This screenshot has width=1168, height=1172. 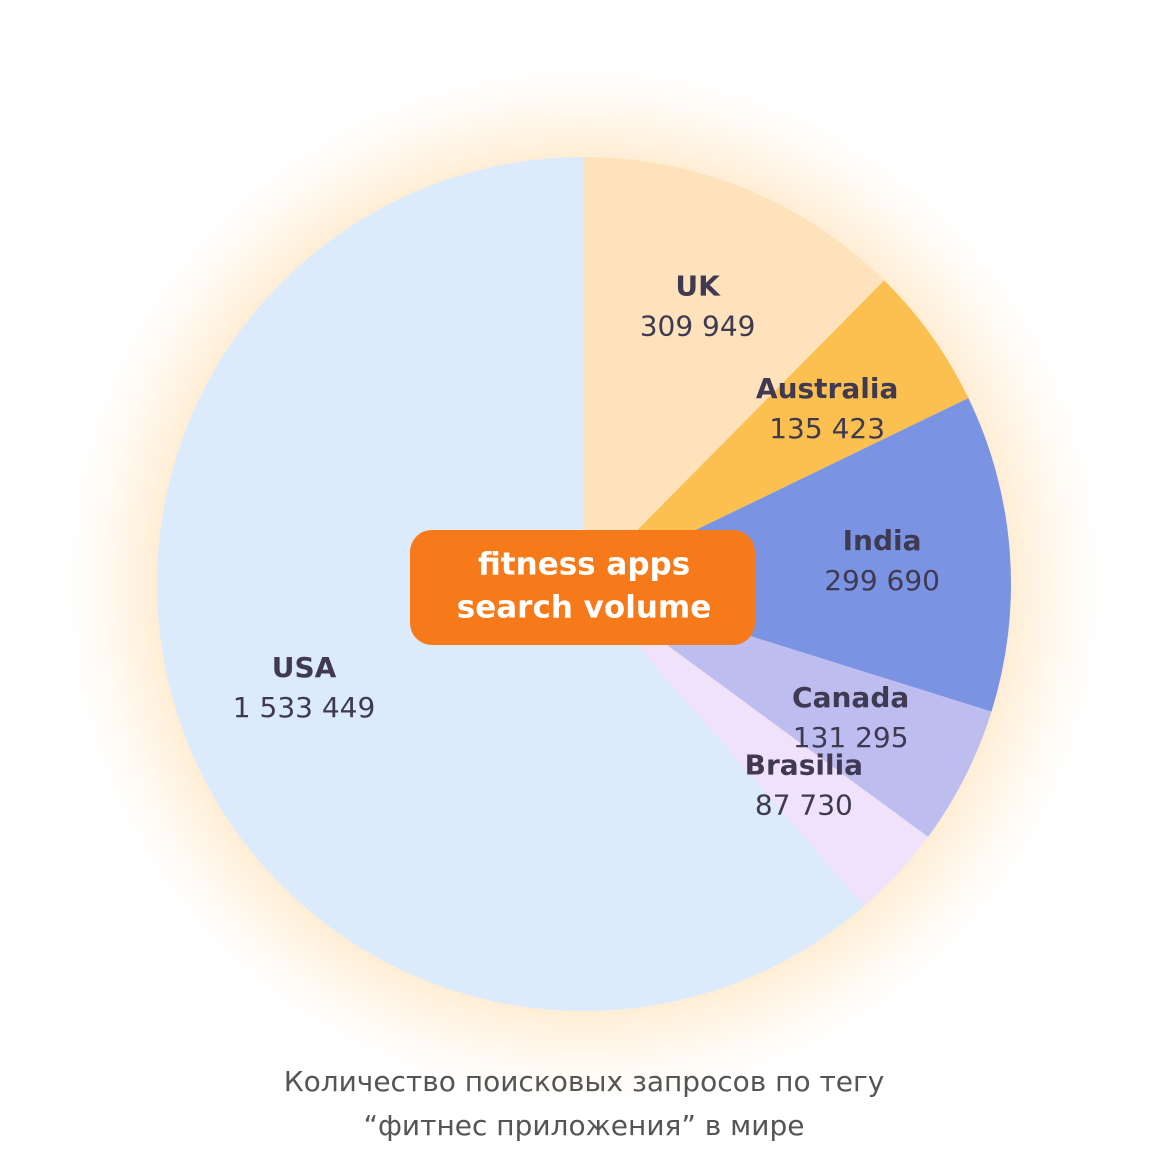 What do you see at coordinates (583, 1125) in the screenshot?
I see `caption: “фитнес приложения” в мире` at bounding box center [583, 1125].